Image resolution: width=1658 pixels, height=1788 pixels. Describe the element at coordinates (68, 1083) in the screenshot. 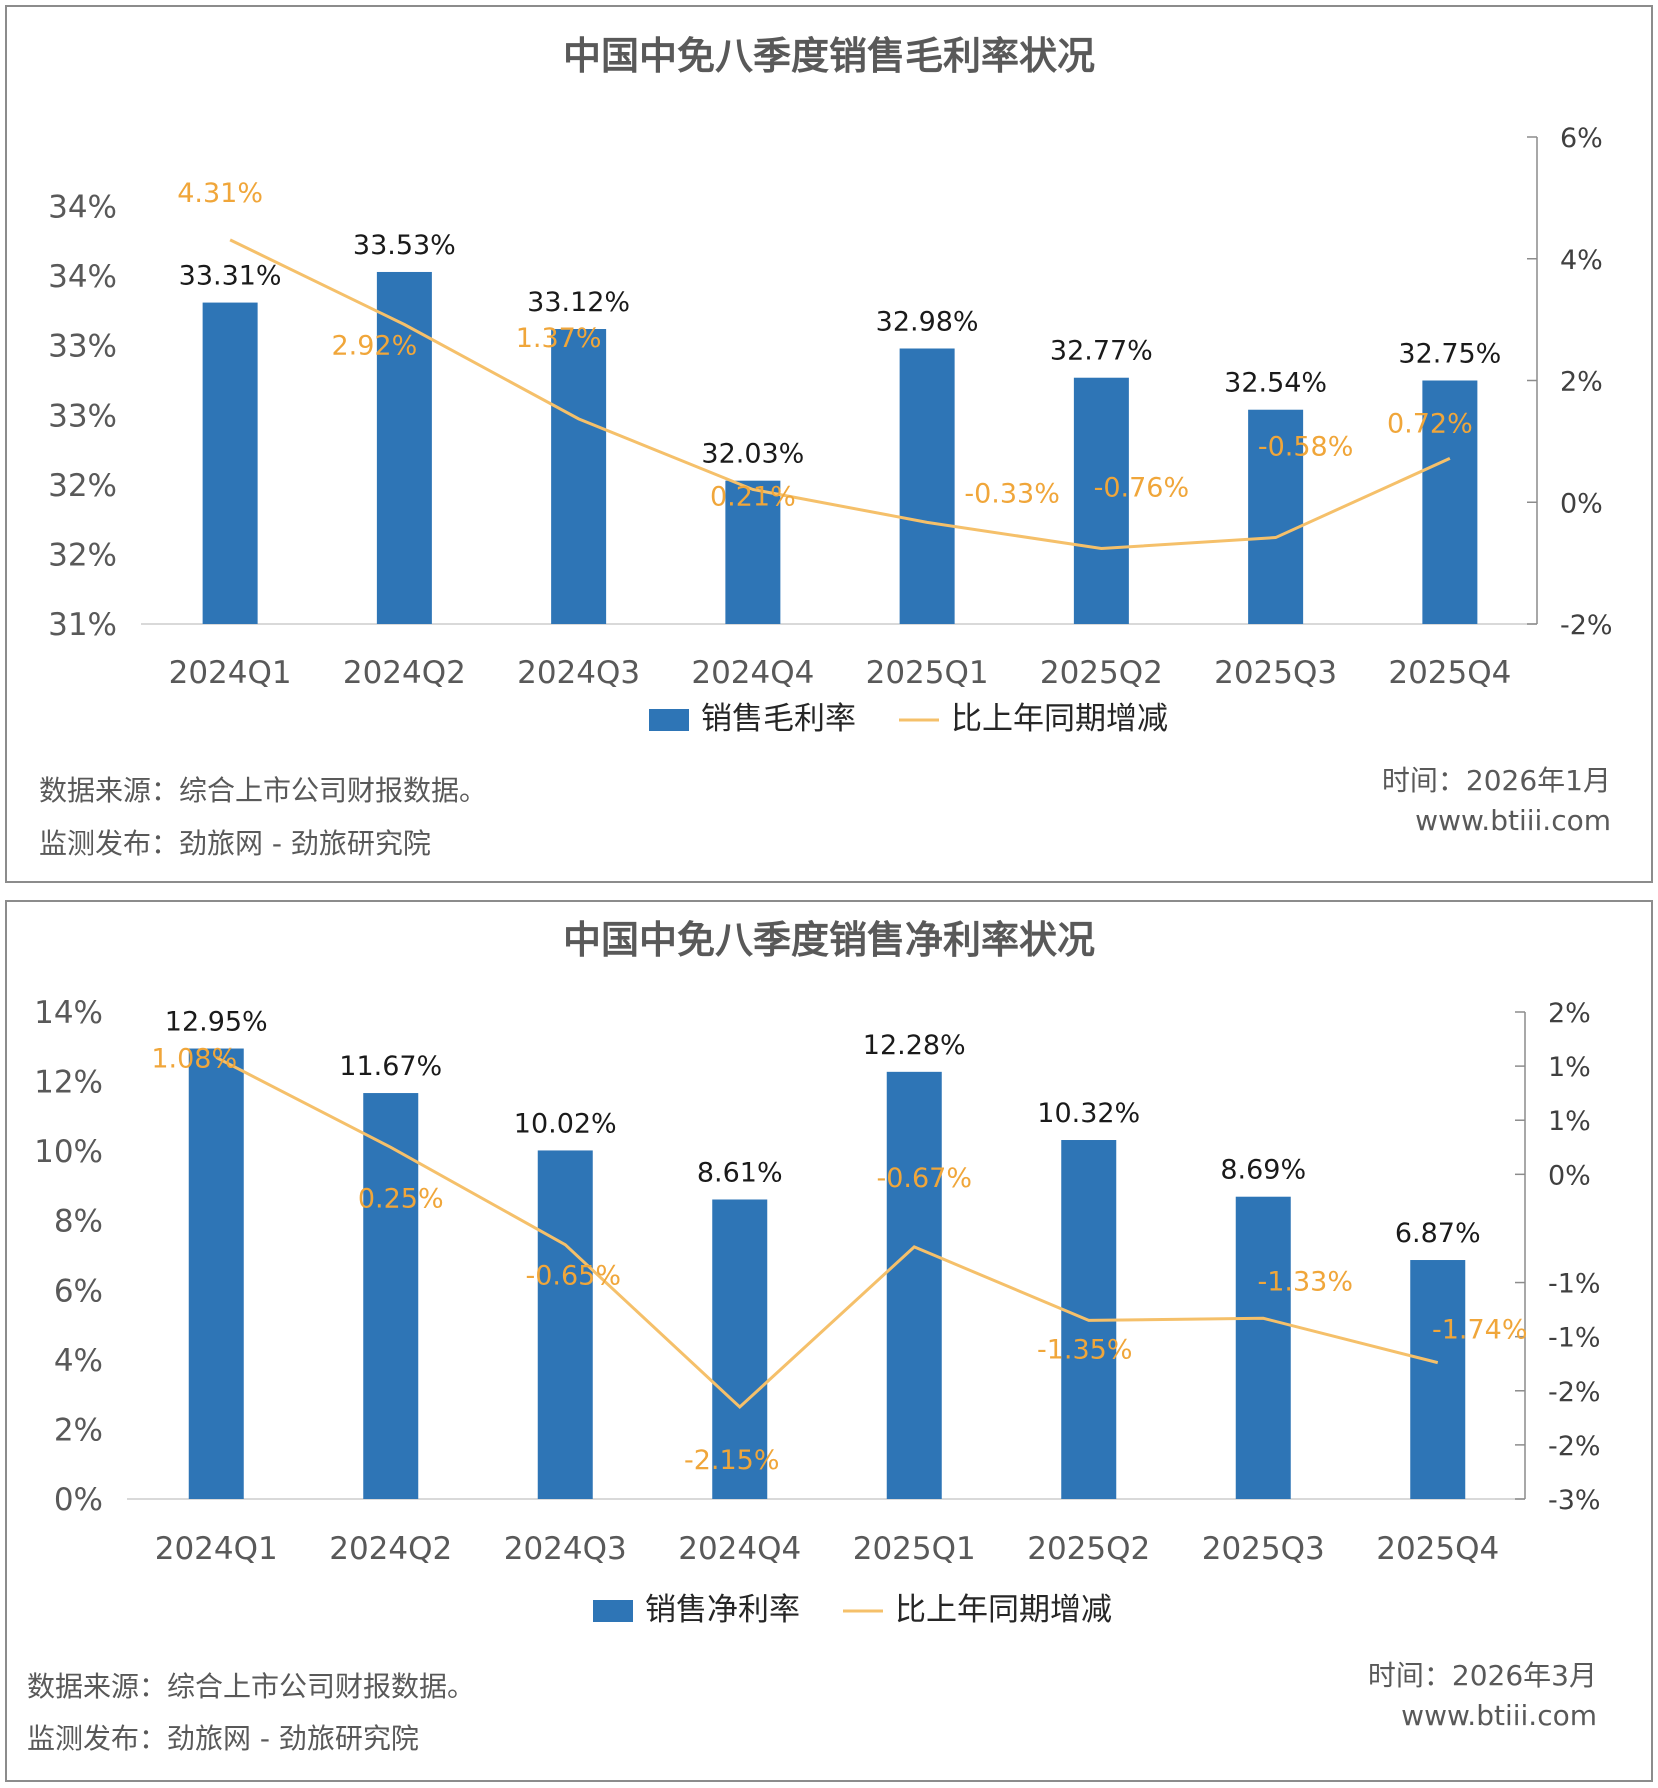

I see `y-axis-tick-label: 12%` at that location.